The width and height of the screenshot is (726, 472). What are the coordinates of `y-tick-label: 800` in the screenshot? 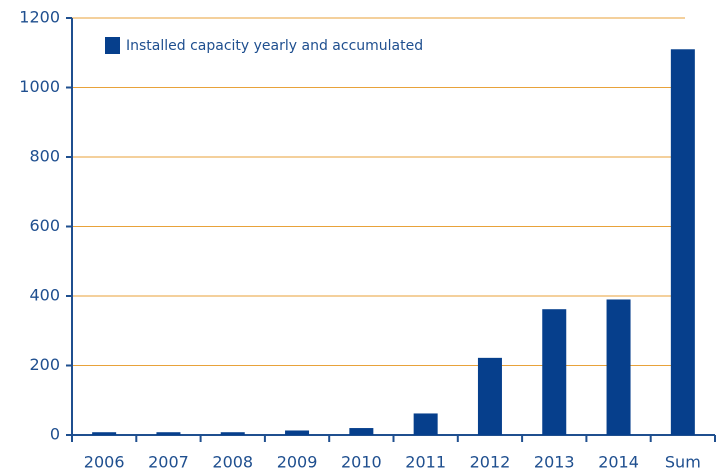 It's located at (44, 156).